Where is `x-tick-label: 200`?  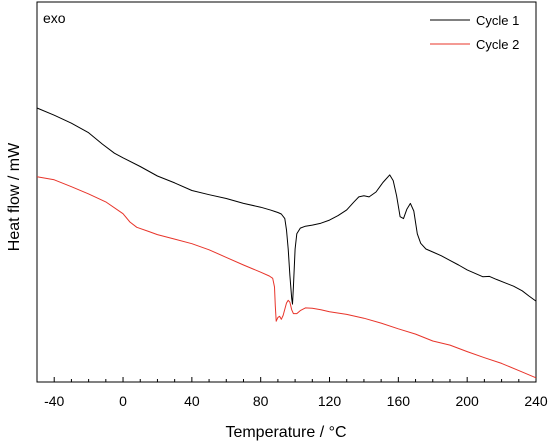
x-tick-label: 200 is located at coordinates (467, 401).